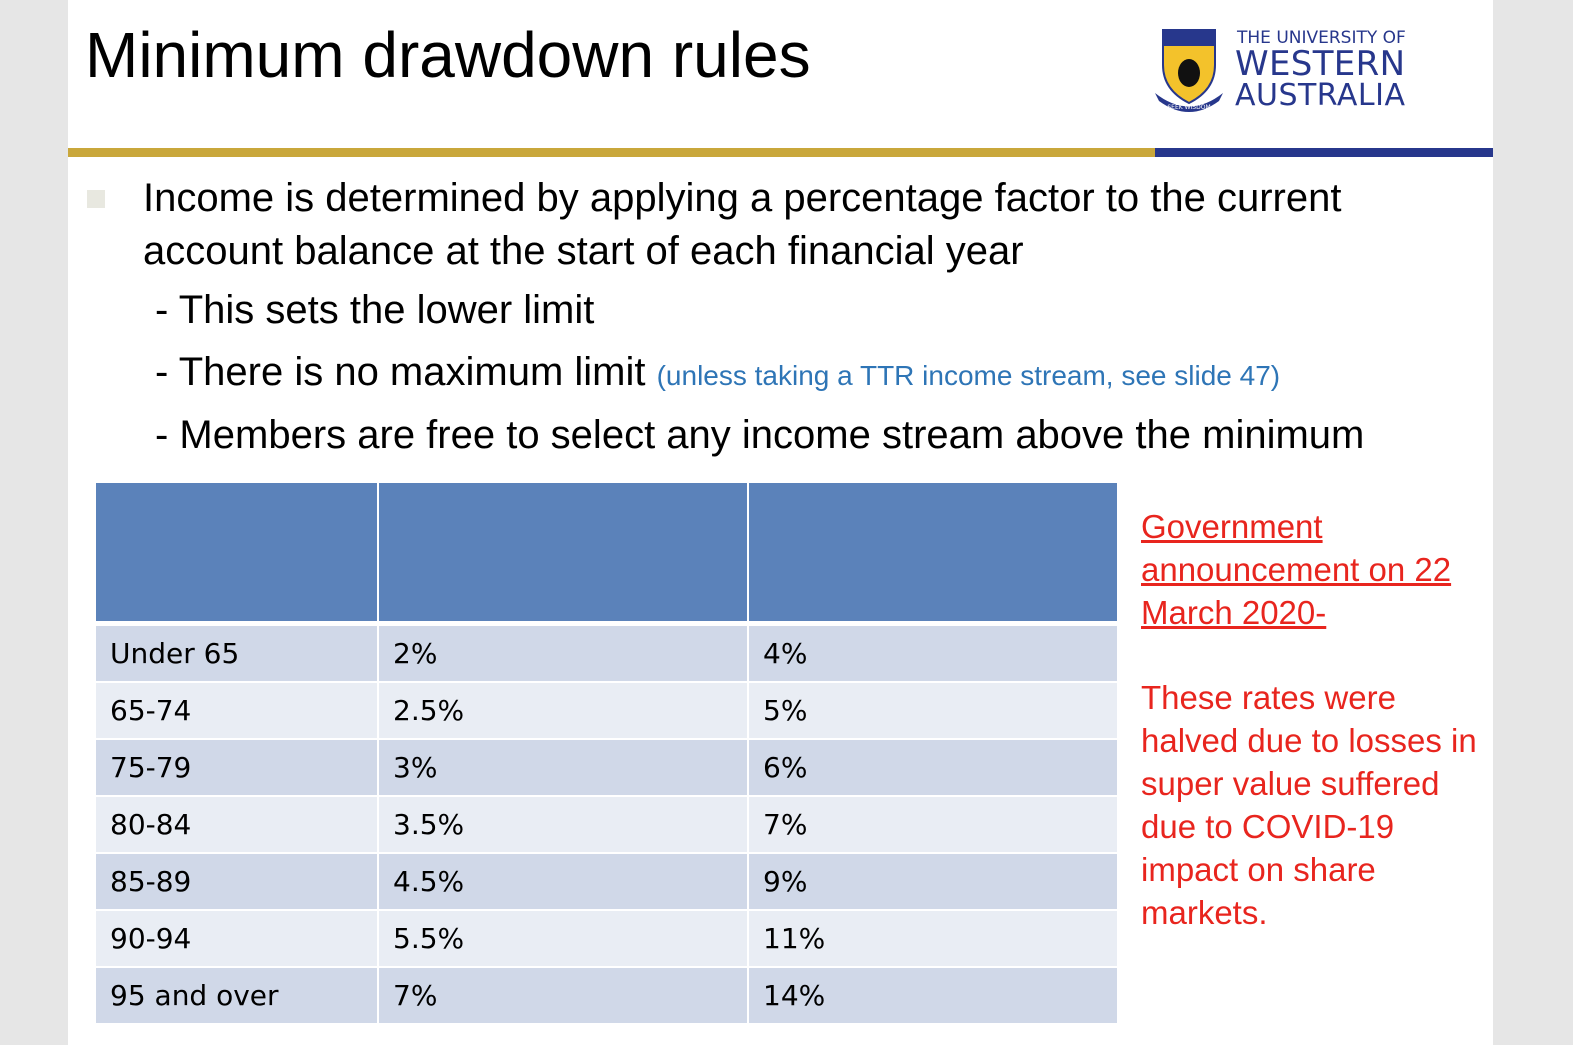 This screenshot has width=1573, height=1045. Describe the element at coordinates (611, 152) in the screenshot. I see `gold-rule` at that location.